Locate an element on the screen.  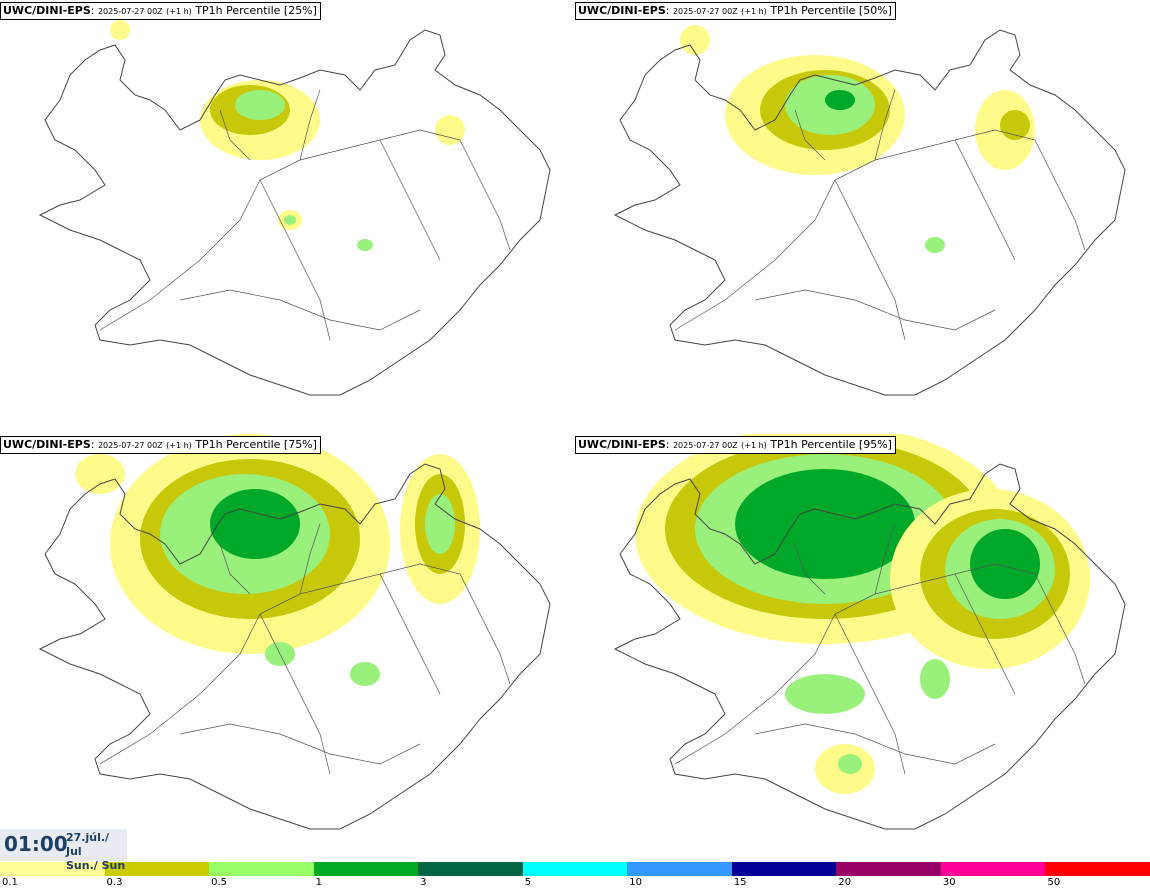
precip-legend: 0.1 0.3 0.5 1 3 5 10 15 20 30 50 is located at coordinates (575, 876).